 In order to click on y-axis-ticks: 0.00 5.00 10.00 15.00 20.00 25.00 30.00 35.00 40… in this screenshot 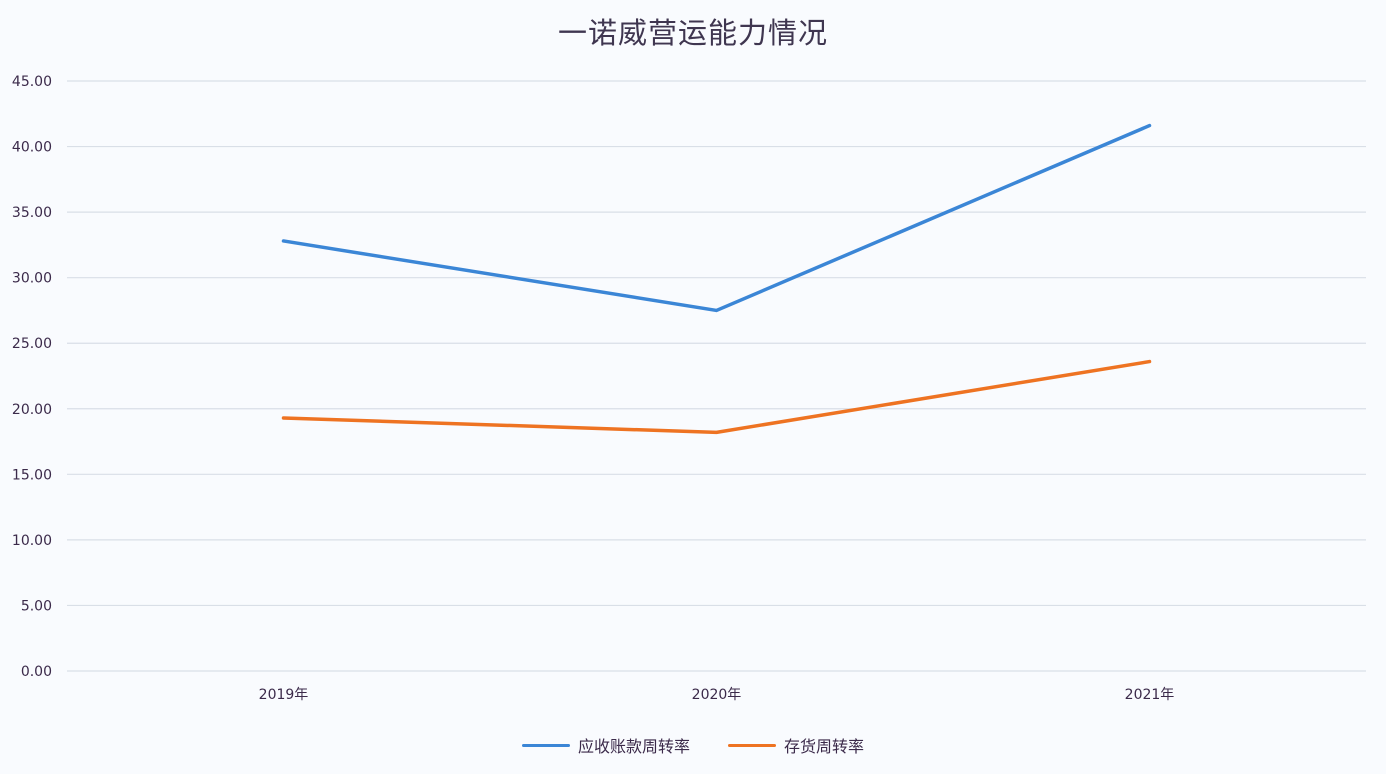, I will do `click(32, 377)`.